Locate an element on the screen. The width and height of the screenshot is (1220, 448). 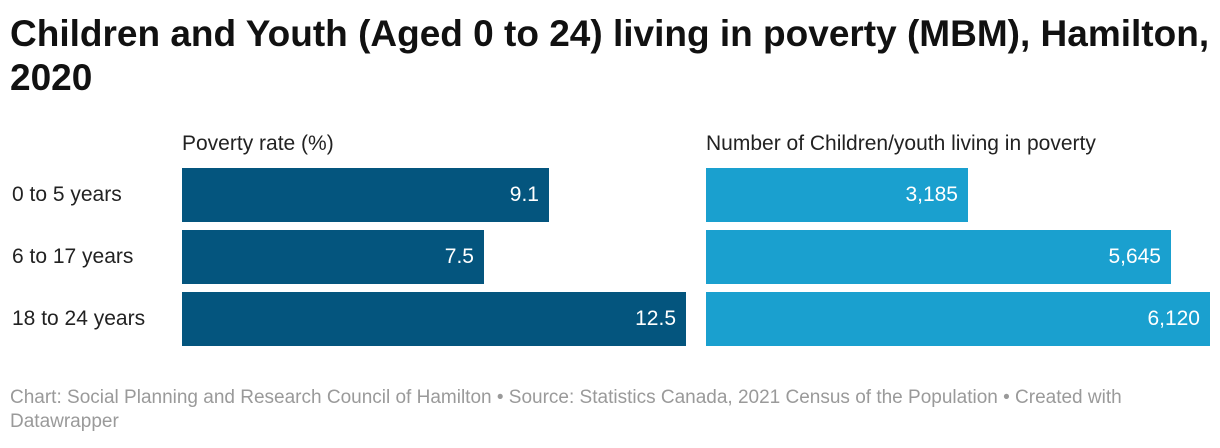
data-label: 9.1 is located at coordinates (524, 194).